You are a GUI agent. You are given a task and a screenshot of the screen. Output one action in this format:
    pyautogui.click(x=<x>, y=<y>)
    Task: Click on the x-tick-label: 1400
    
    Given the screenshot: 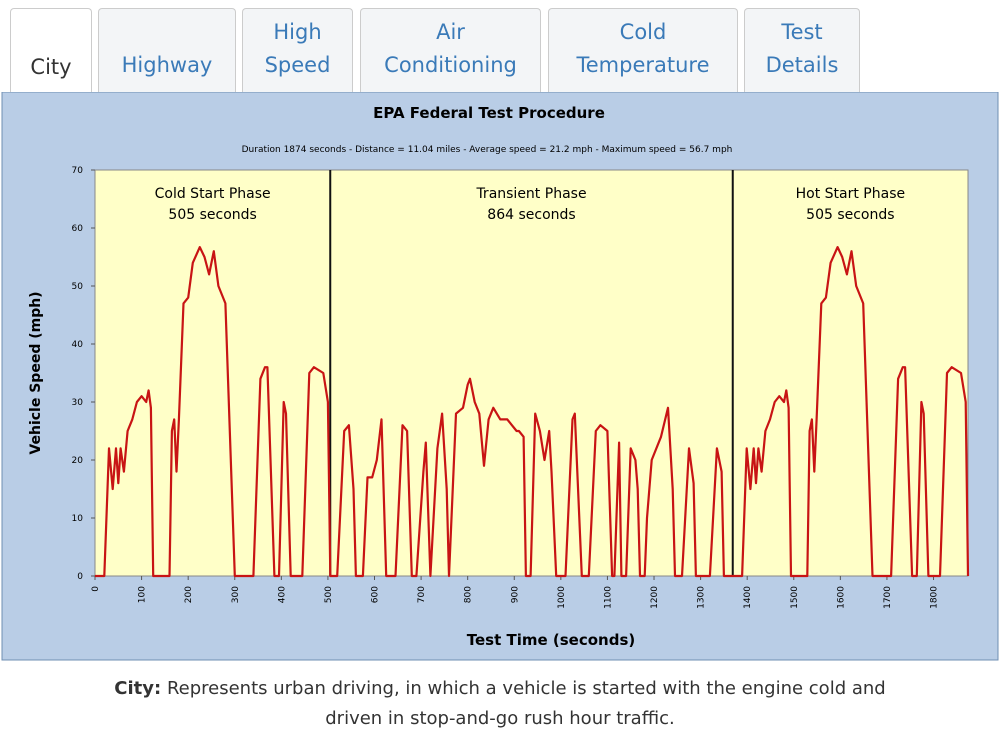 What is the action you would take?
    pyautogui.click(x=748, y=597)
    